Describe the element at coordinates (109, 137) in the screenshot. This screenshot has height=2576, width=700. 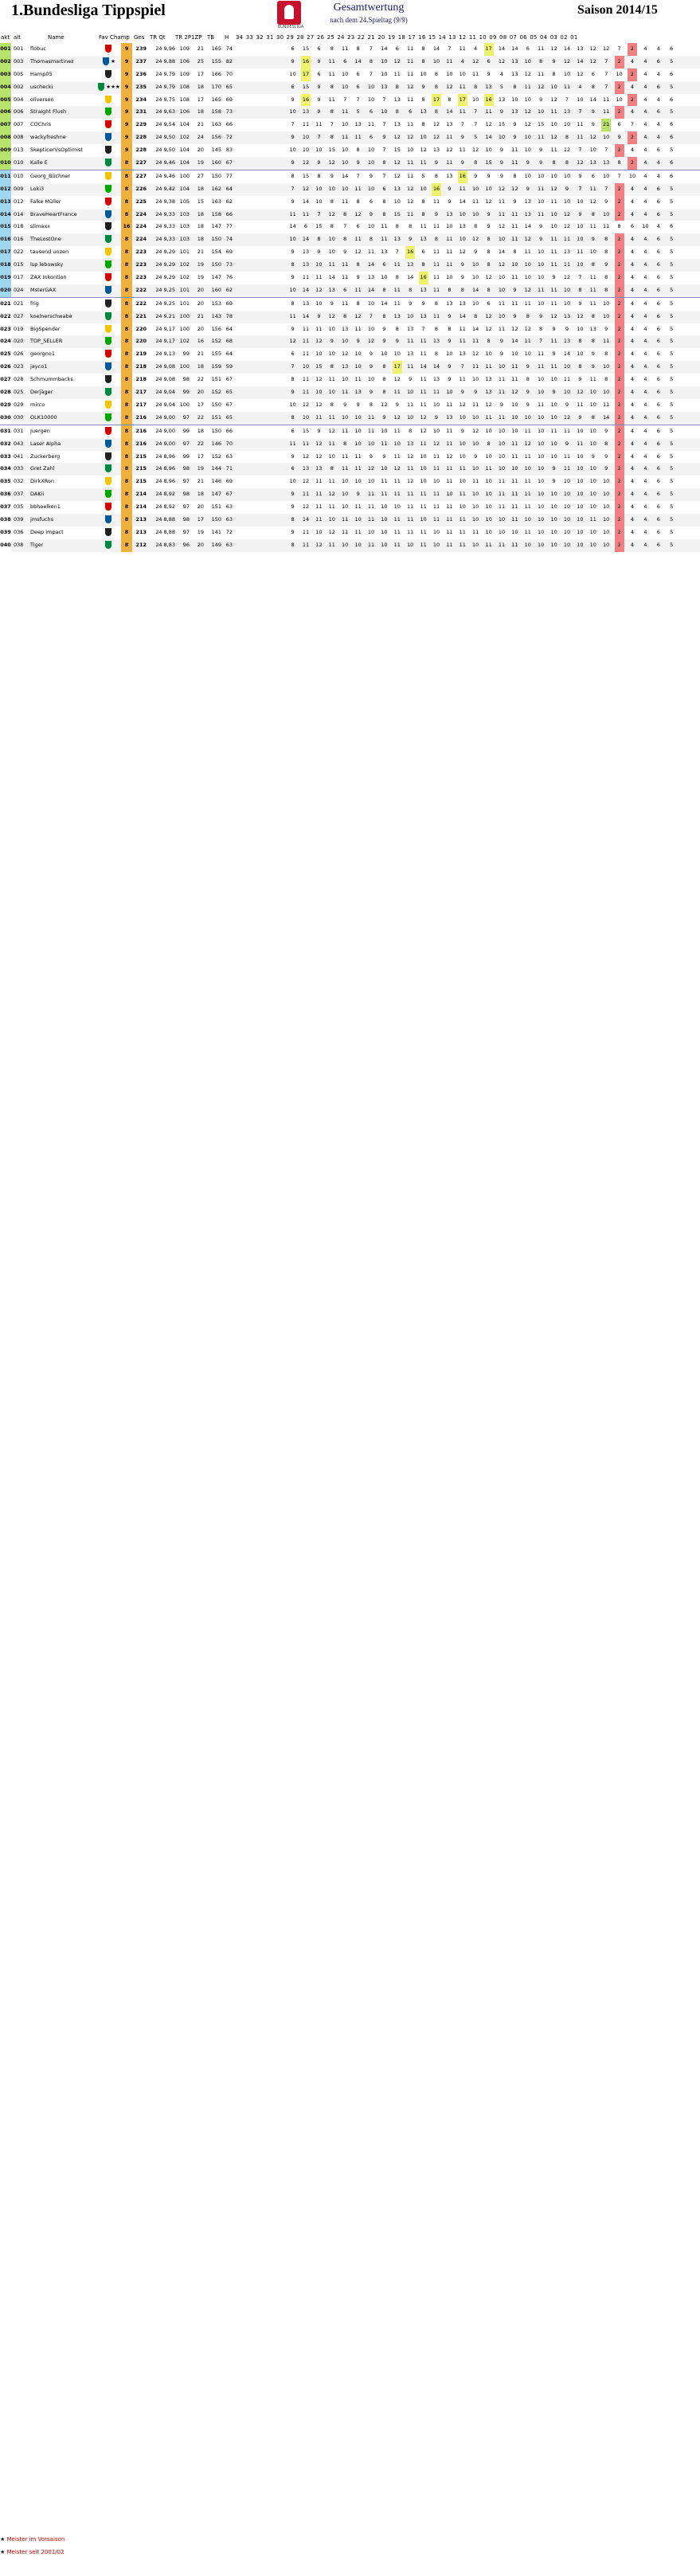
I see `favorite-team-icon` at that location.